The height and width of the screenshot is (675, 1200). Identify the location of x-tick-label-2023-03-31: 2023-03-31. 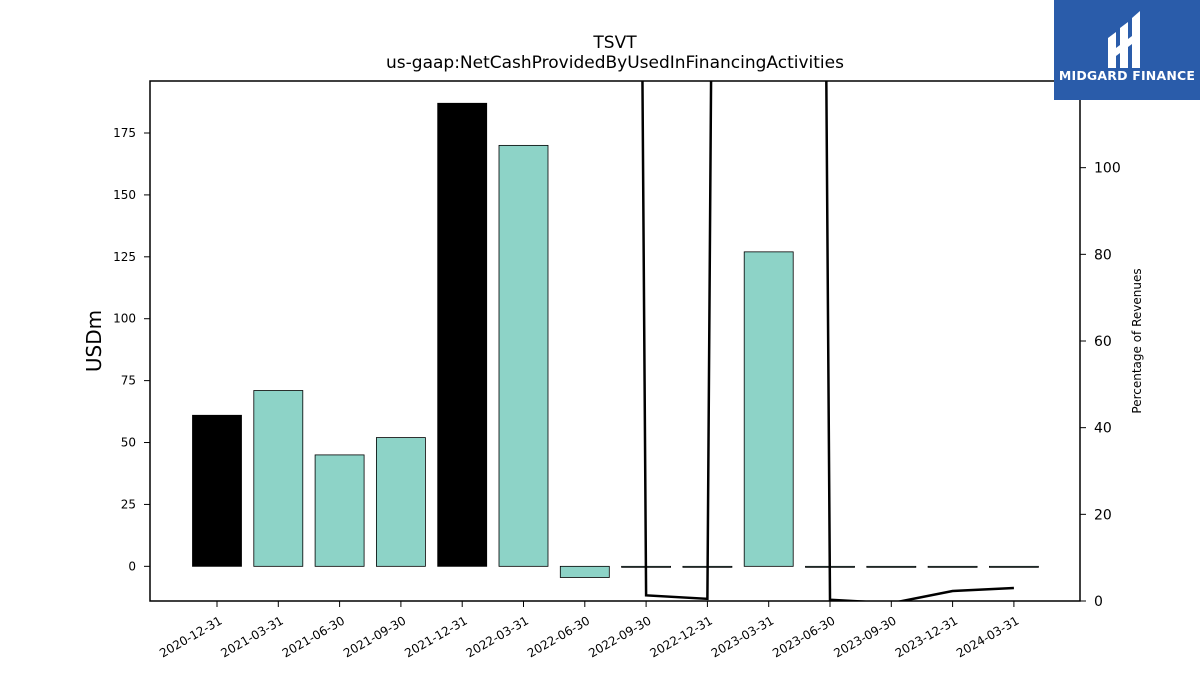
(742, 636).